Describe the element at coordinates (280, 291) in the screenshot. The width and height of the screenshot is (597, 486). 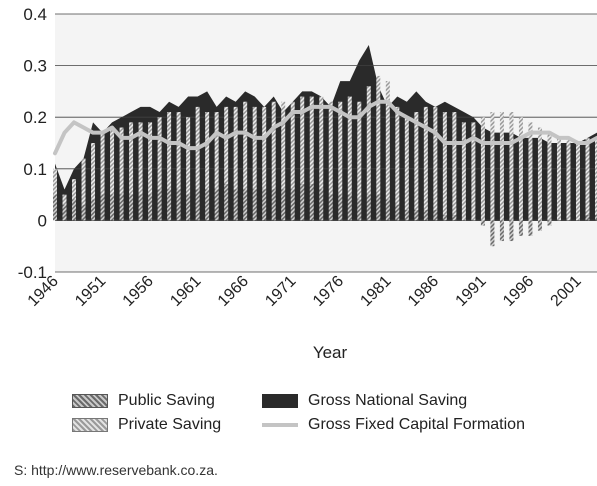
I see `x-tick-label: 1971` at that location.